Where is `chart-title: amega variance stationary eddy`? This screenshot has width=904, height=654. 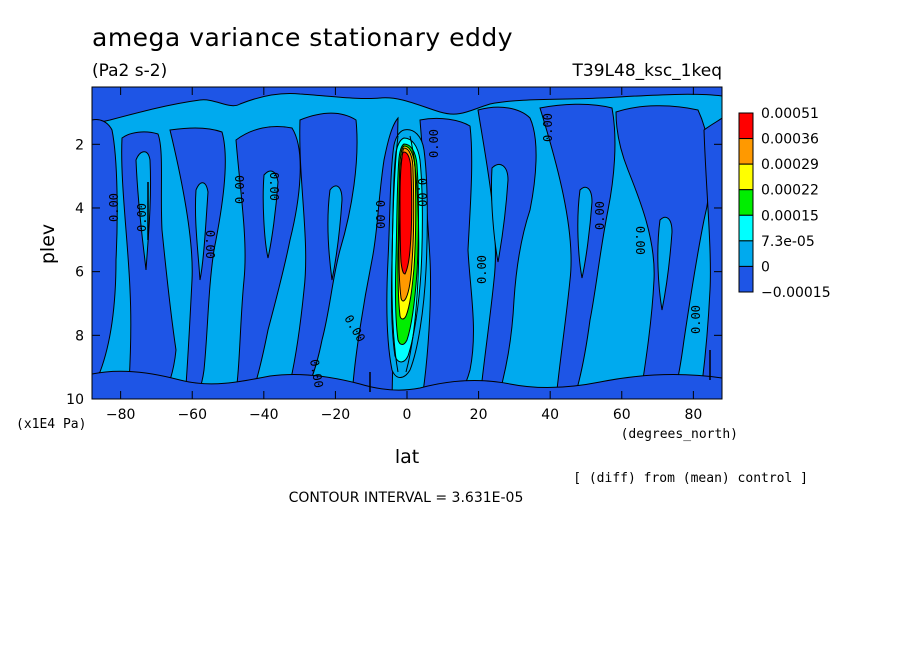 chart-title: amega variance stationary eddy is located at coordinates (302, 37).